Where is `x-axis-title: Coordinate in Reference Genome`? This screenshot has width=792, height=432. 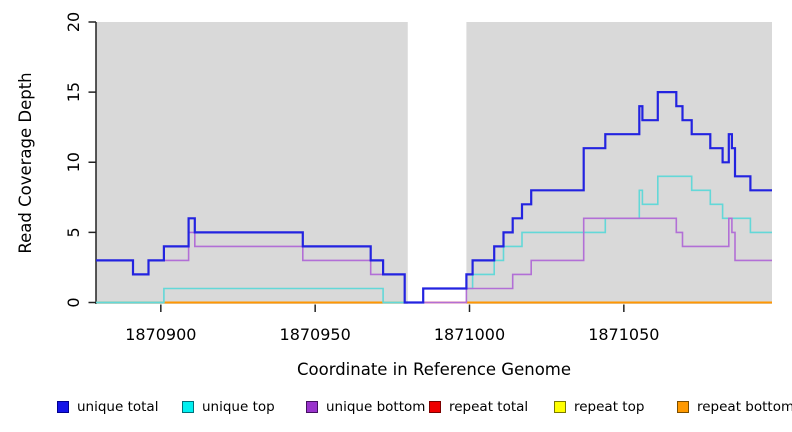
x-axis-title: Coordinate in Reference Genome is located at coordinates (434, 369).